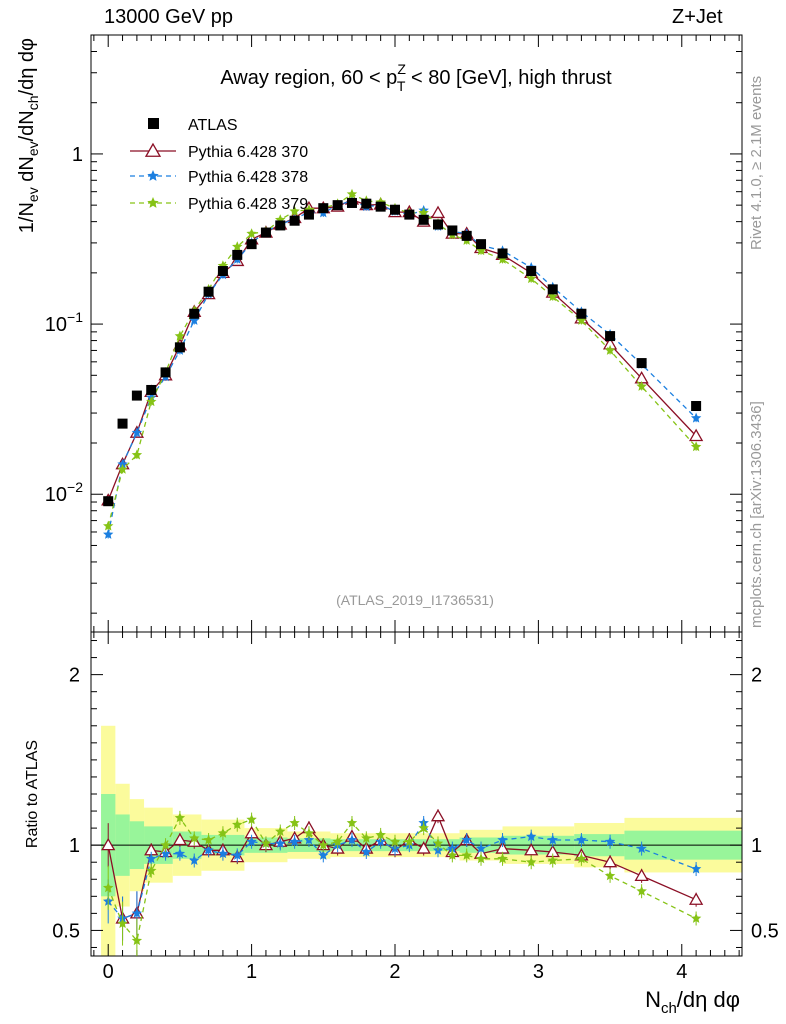  I want to click on ratio-series-line, so click(402, 879).